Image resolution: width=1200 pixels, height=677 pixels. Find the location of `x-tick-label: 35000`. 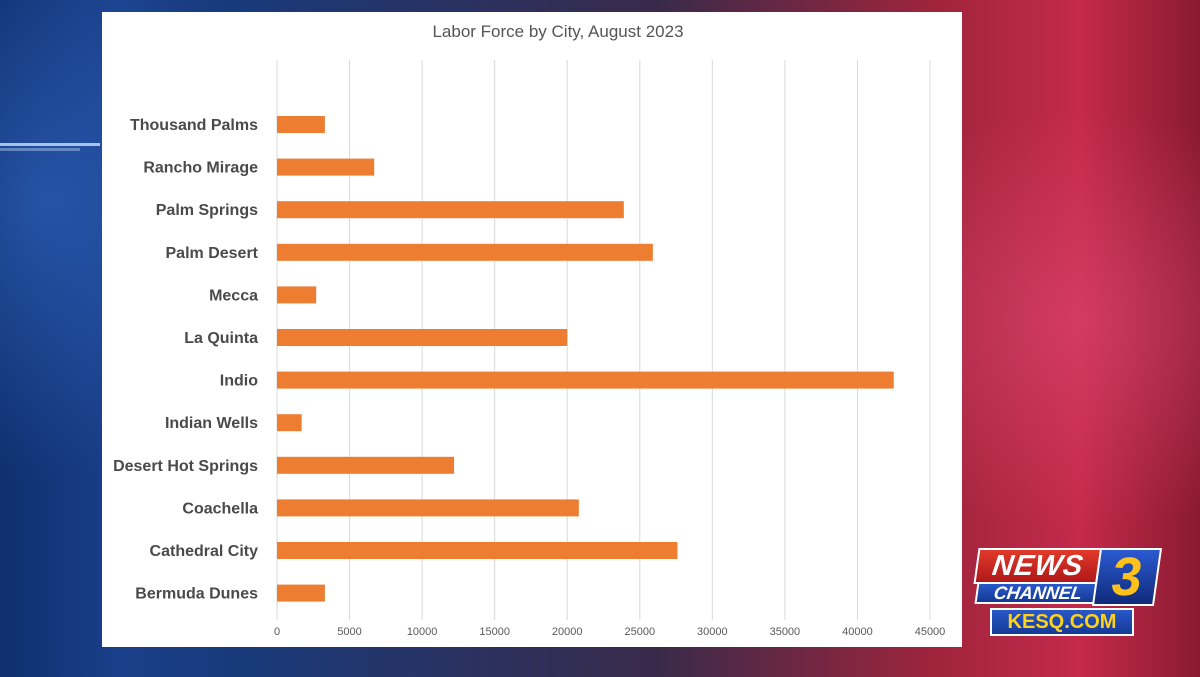

x-tick-label: 35000 is located at coordinates (785, 632).